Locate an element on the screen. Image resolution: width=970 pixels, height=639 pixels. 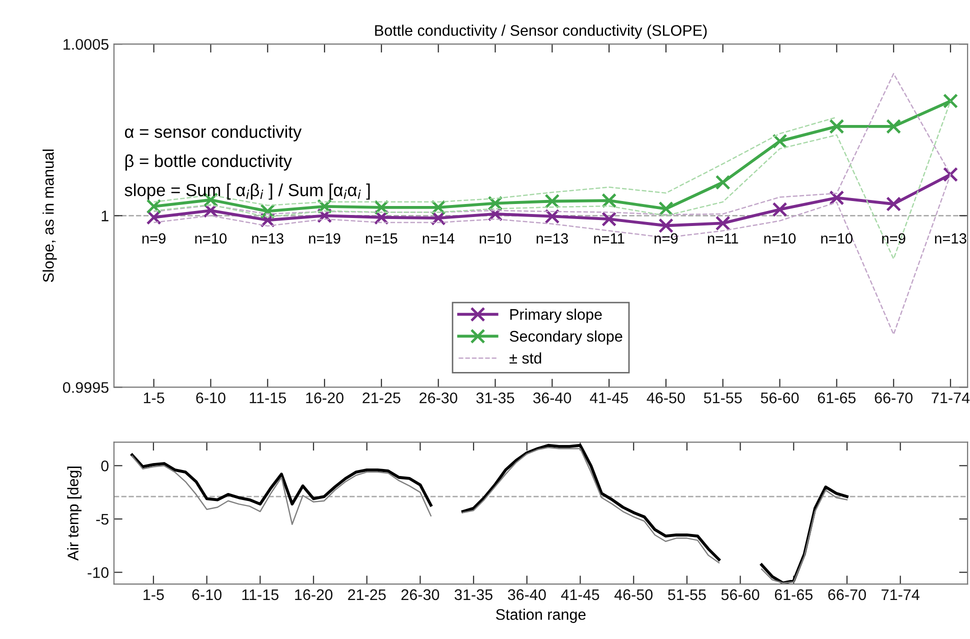
y-tick-label: 0 is located at coordinates (105, 466).